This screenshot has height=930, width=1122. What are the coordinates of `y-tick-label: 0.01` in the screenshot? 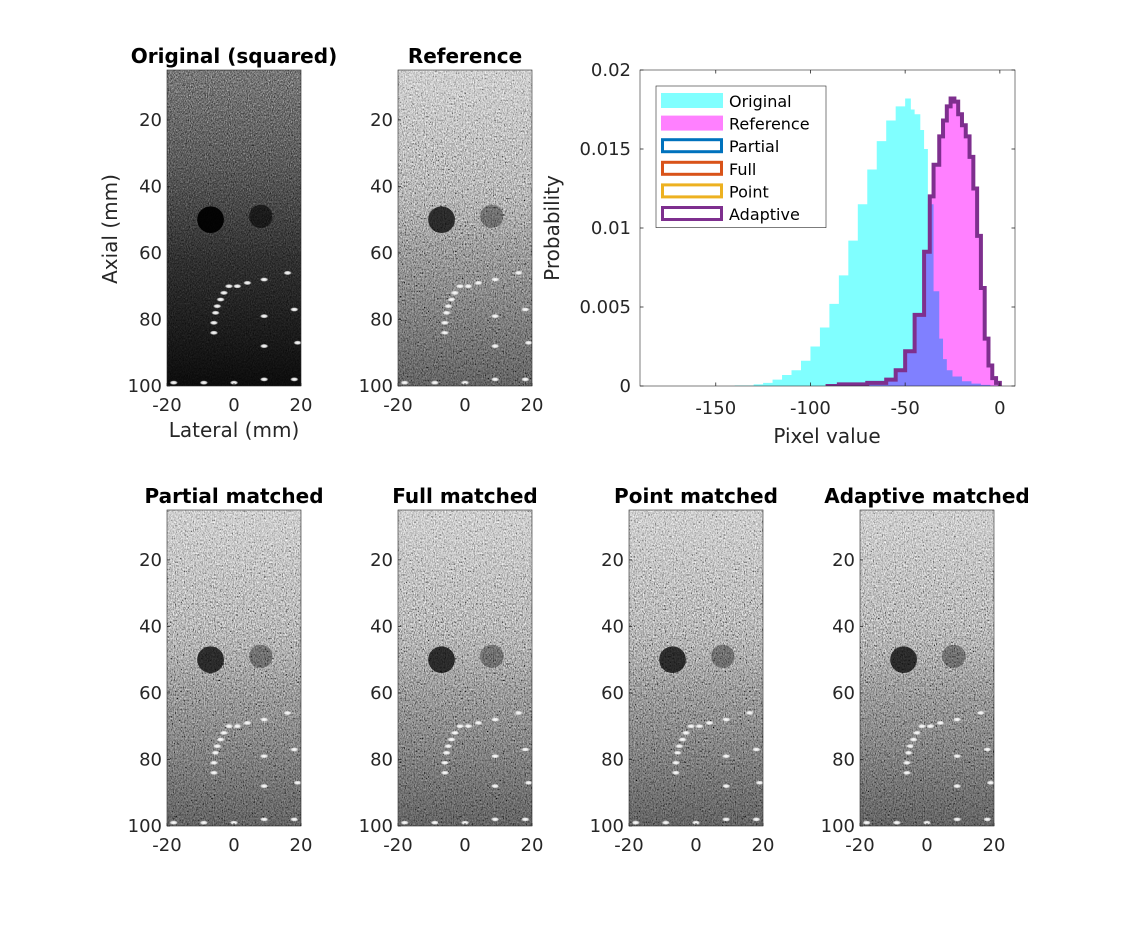 It's located at (611, 228).